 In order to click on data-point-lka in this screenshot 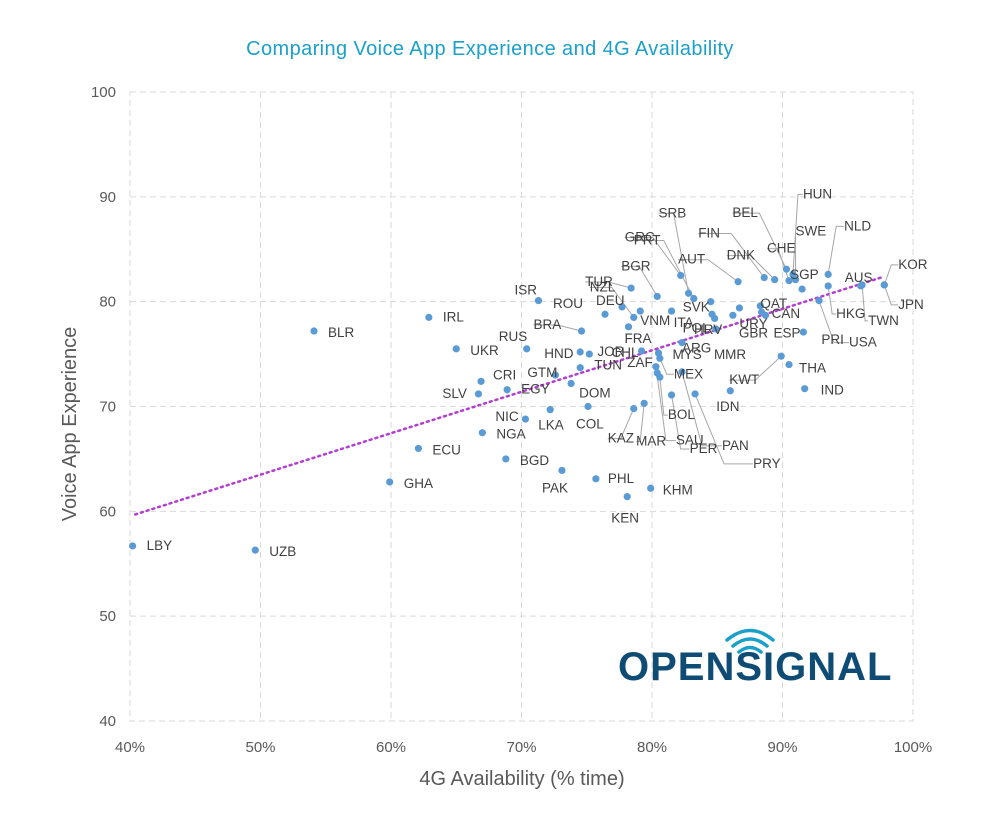, I will do `click(550, 410)`.